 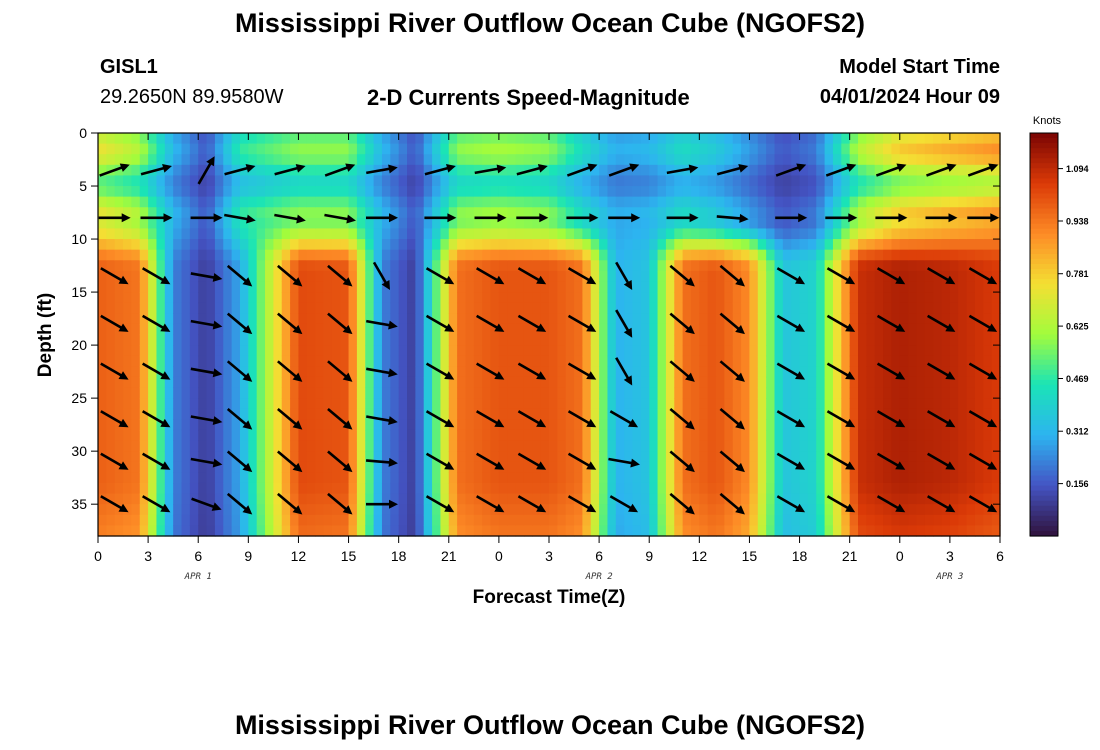 I want to click on colorbar-swatch, so click(x=1044, y=362).